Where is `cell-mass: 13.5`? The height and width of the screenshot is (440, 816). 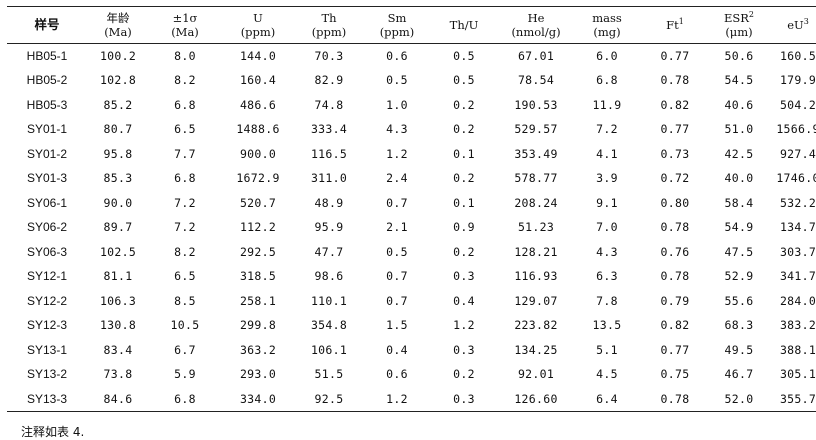 cell-mass: 13.5 is located at coordinates (607, 325).